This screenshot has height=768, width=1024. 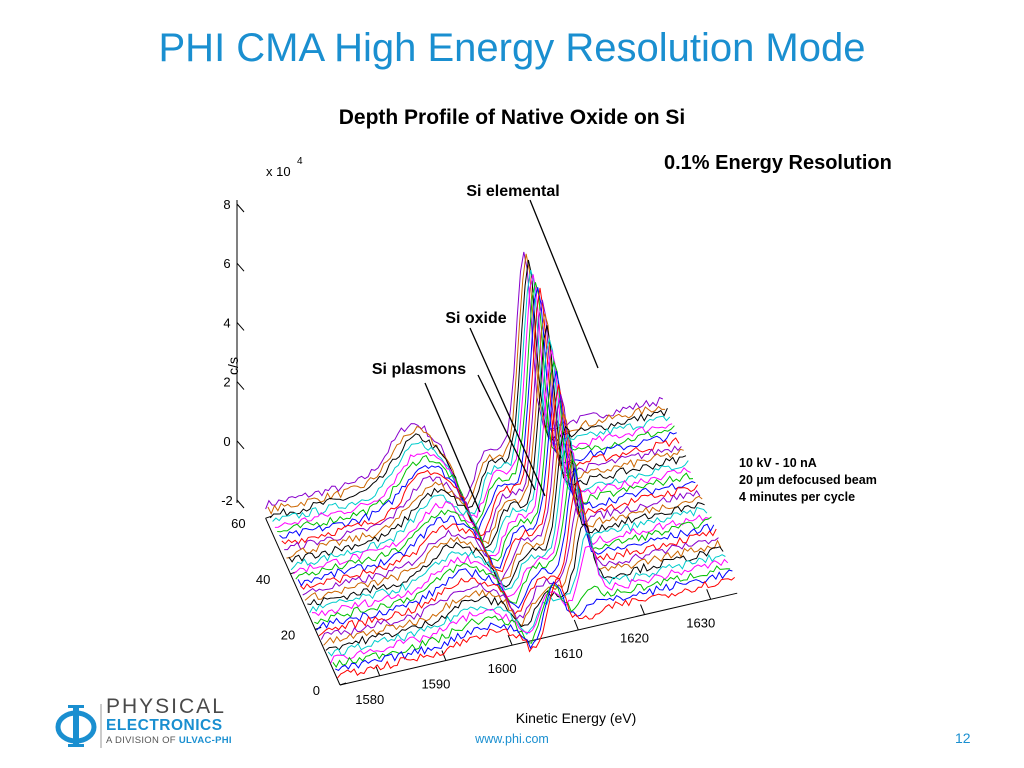 What do you see at coordinates (316, 690) in the screenshot?
I see `y-tick-label: 0` at bounding box center [316, 690].